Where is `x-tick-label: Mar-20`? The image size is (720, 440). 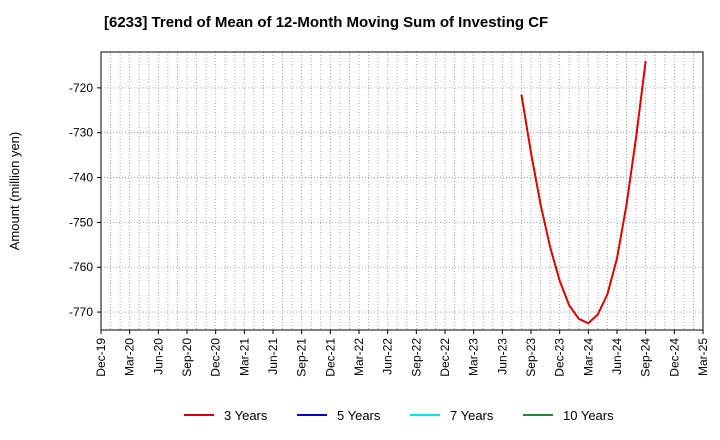 x-tick-label: Mar-20 is located at coordinates (130, 357).